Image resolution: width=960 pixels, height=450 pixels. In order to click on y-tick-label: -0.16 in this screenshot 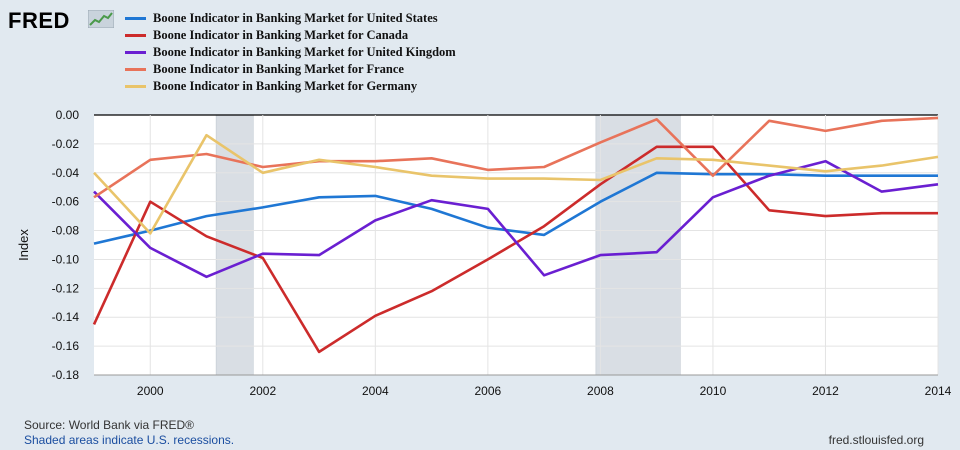, I will do `click(66, 346)`.